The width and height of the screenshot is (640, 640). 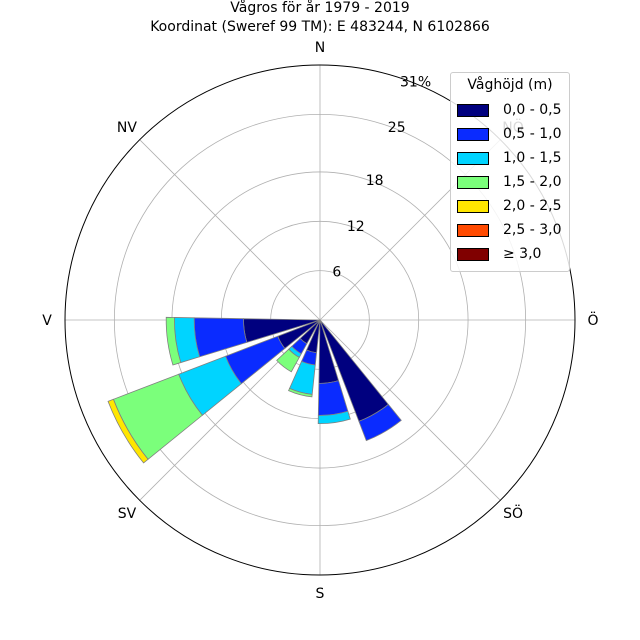 I want to click on legend-label: 2,0 - 2,5, so click(x=532, y=206).